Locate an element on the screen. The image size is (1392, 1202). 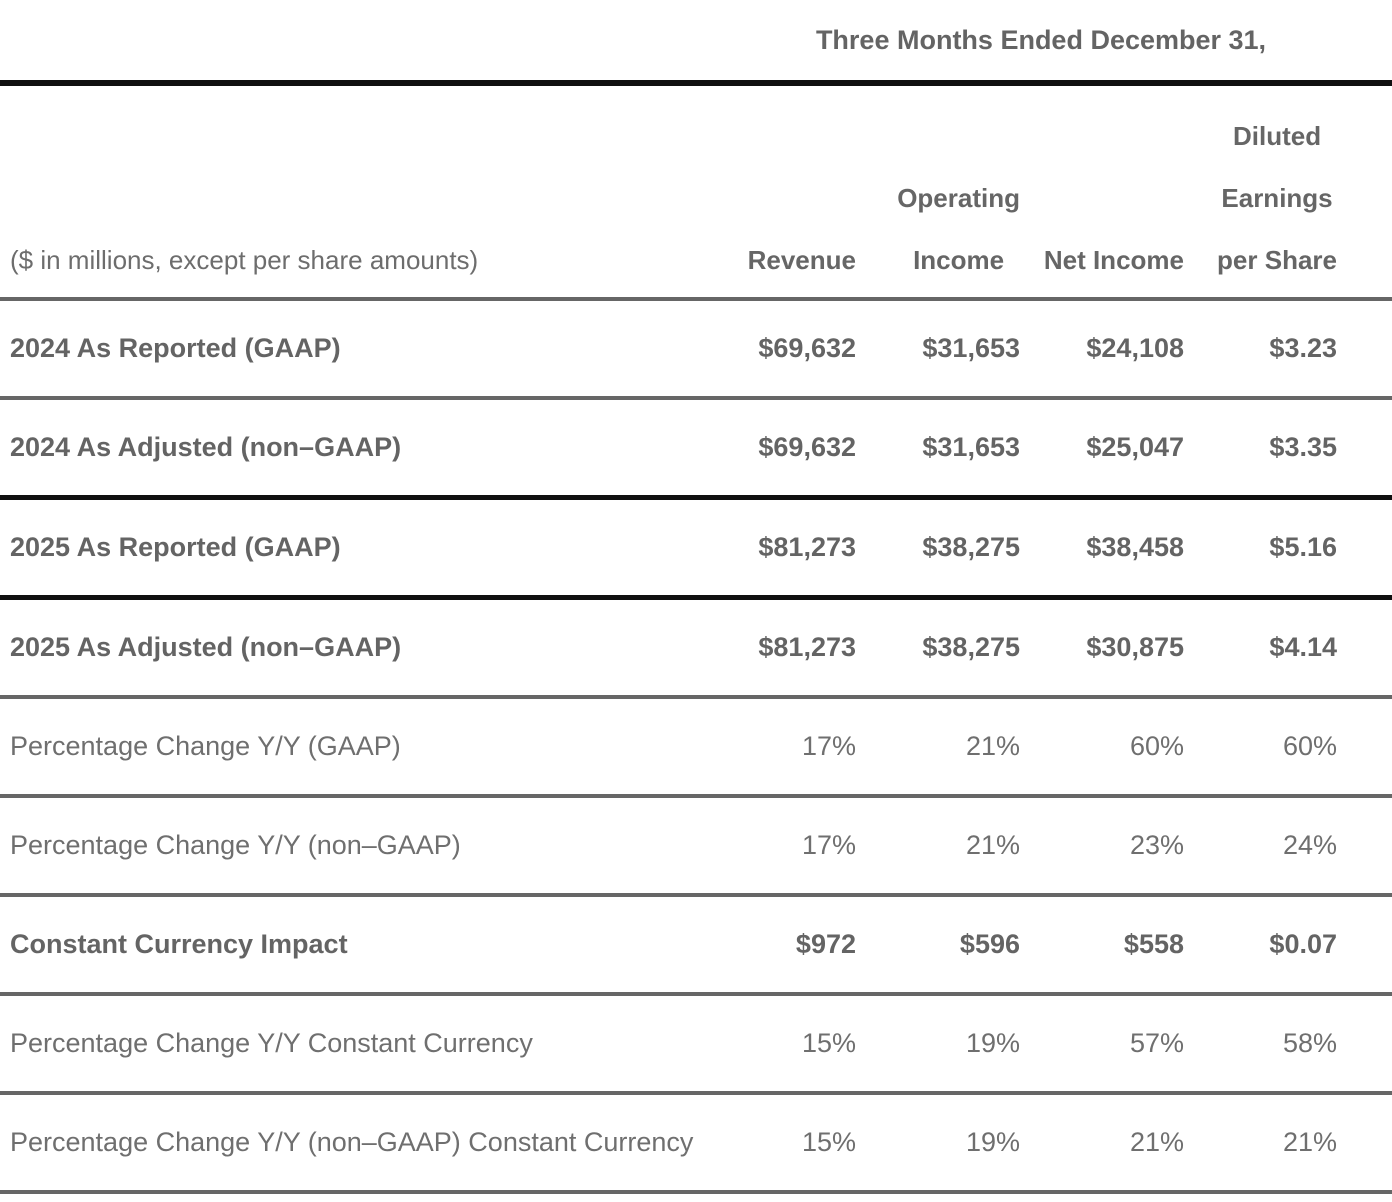
row-label: Percentage Change Y/Y (GAAP) is located at coordinates (205, 746).